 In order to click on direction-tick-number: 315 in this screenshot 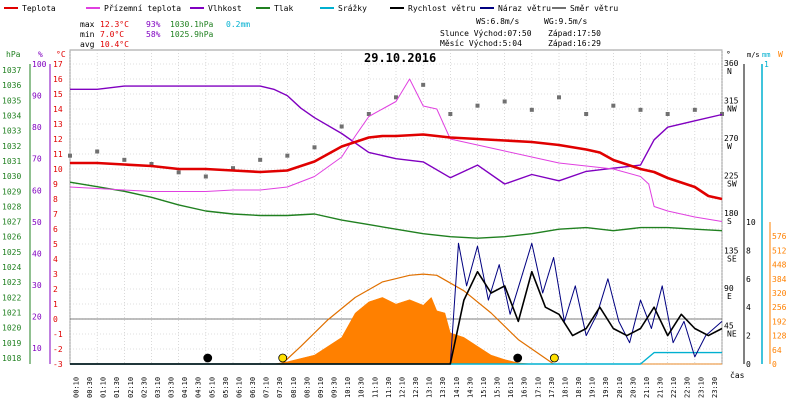, I will do `click(731, 101)`.